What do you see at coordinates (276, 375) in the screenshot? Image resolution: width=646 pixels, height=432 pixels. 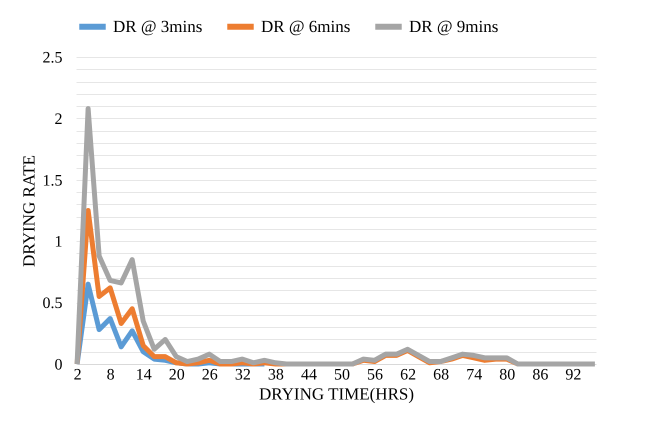 I see `x-tick-label: 38` at bounding box center [276, 375].